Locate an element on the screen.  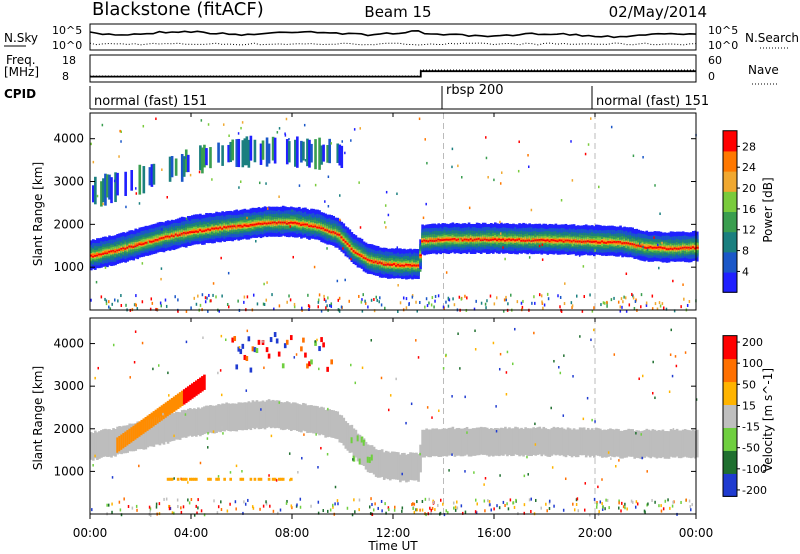
velocity-tongue-cell is located at coordinates (172, 405).